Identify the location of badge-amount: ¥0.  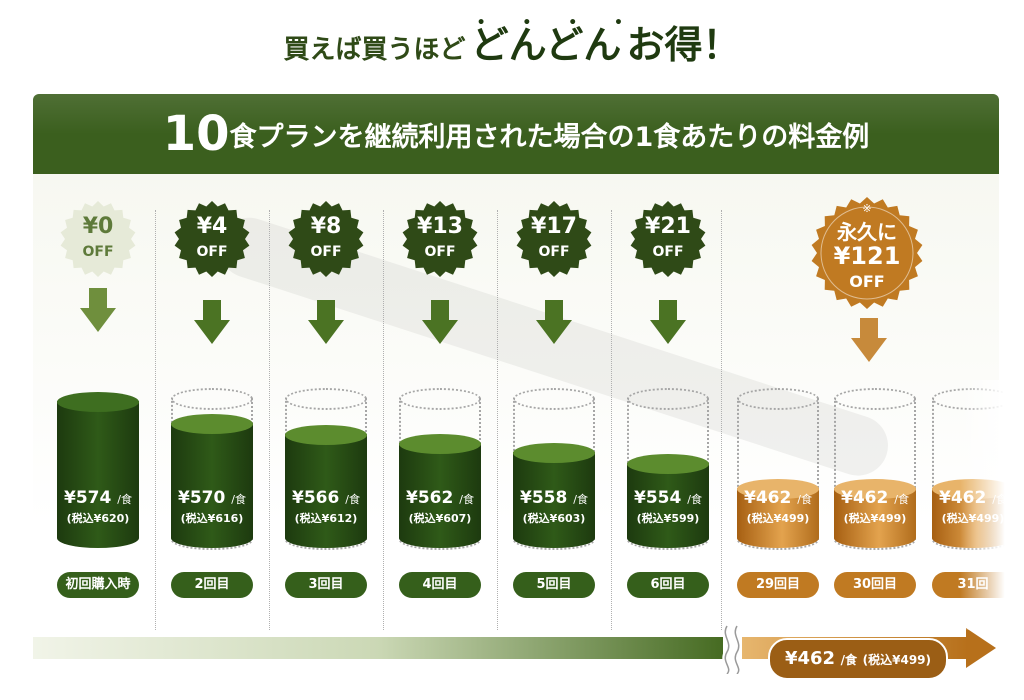
(98, 226).